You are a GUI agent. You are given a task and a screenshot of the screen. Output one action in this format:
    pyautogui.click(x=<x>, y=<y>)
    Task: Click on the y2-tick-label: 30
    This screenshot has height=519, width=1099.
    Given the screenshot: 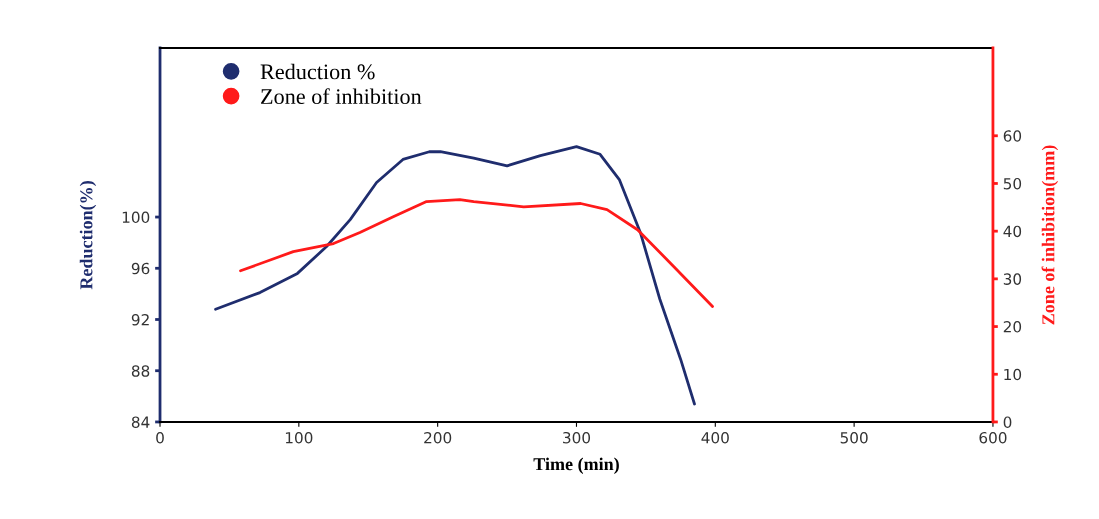 What is the action you would take?
    pyautogui.click(x=1012, y=279)
    